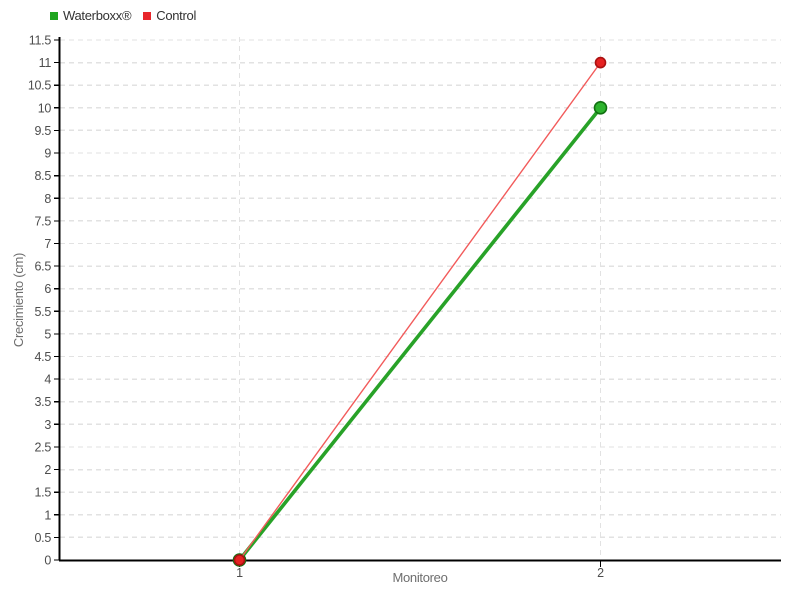  Describe the element at coordinates (43, 312) in the screenshot. I see `y-tick-label: 5.5` at that location.